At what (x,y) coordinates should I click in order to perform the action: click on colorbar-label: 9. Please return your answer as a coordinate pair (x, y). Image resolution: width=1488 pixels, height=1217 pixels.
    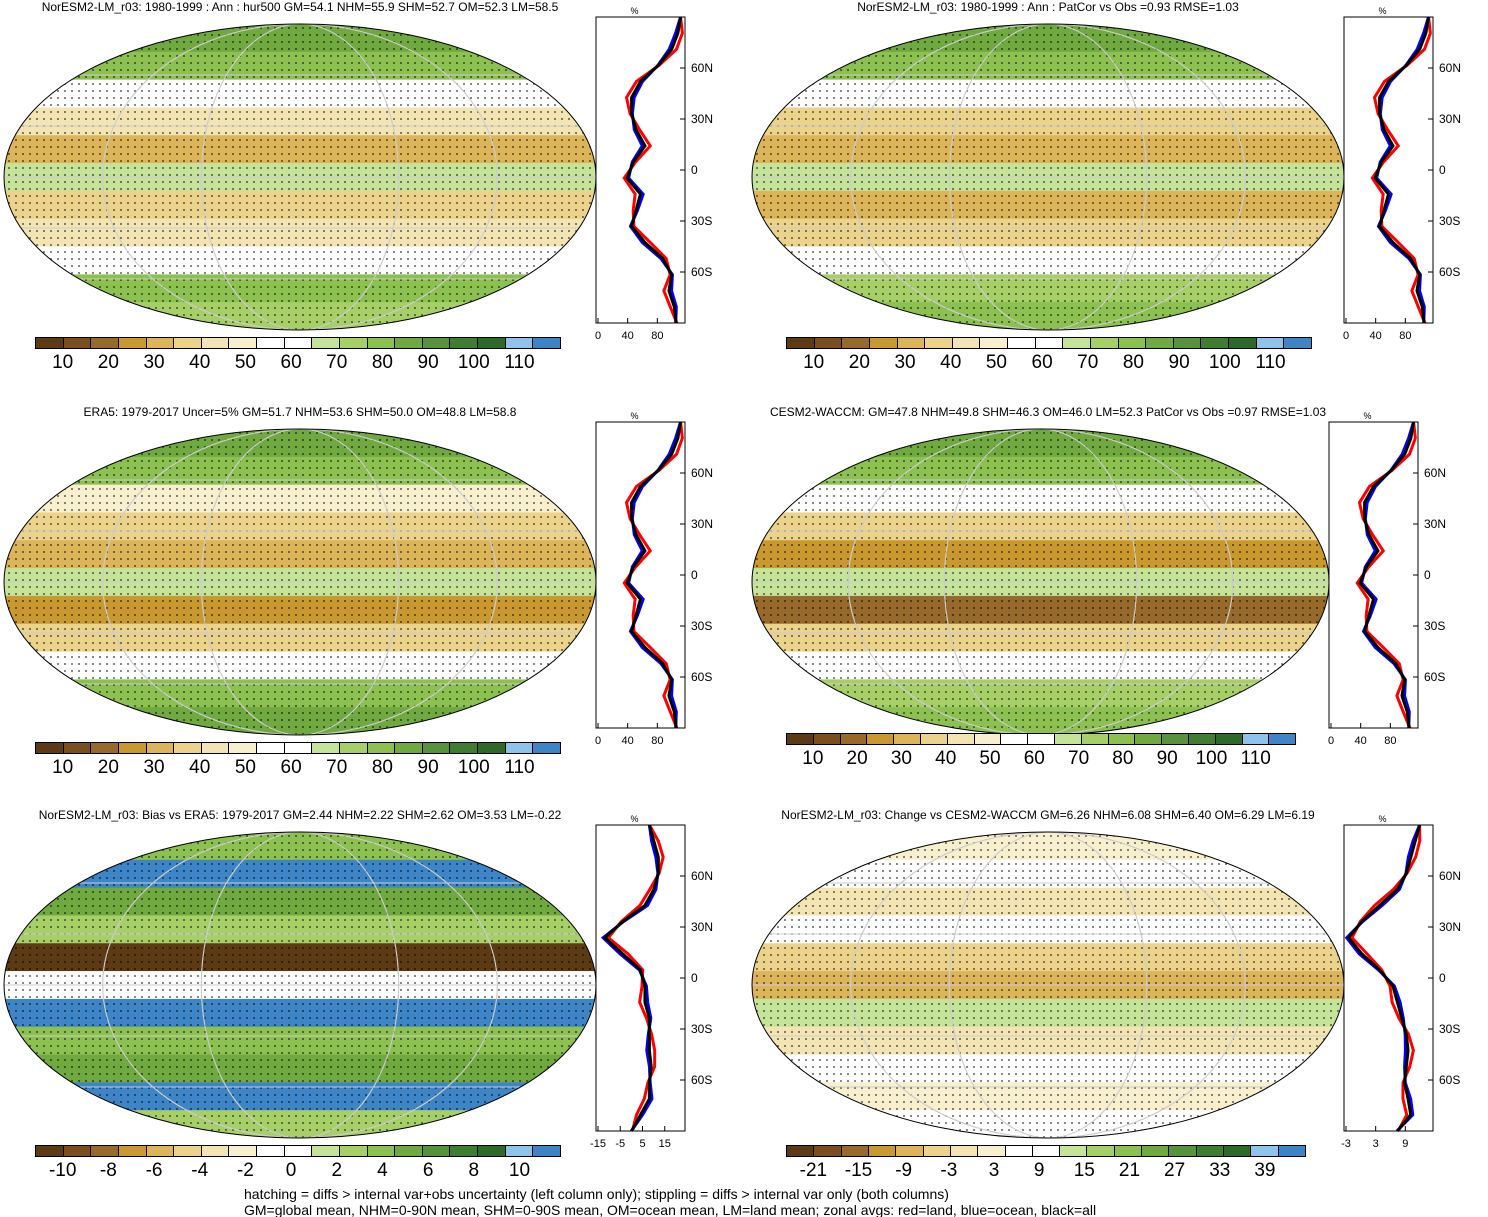
    Looking at the image, I should click on (1039, 1170).